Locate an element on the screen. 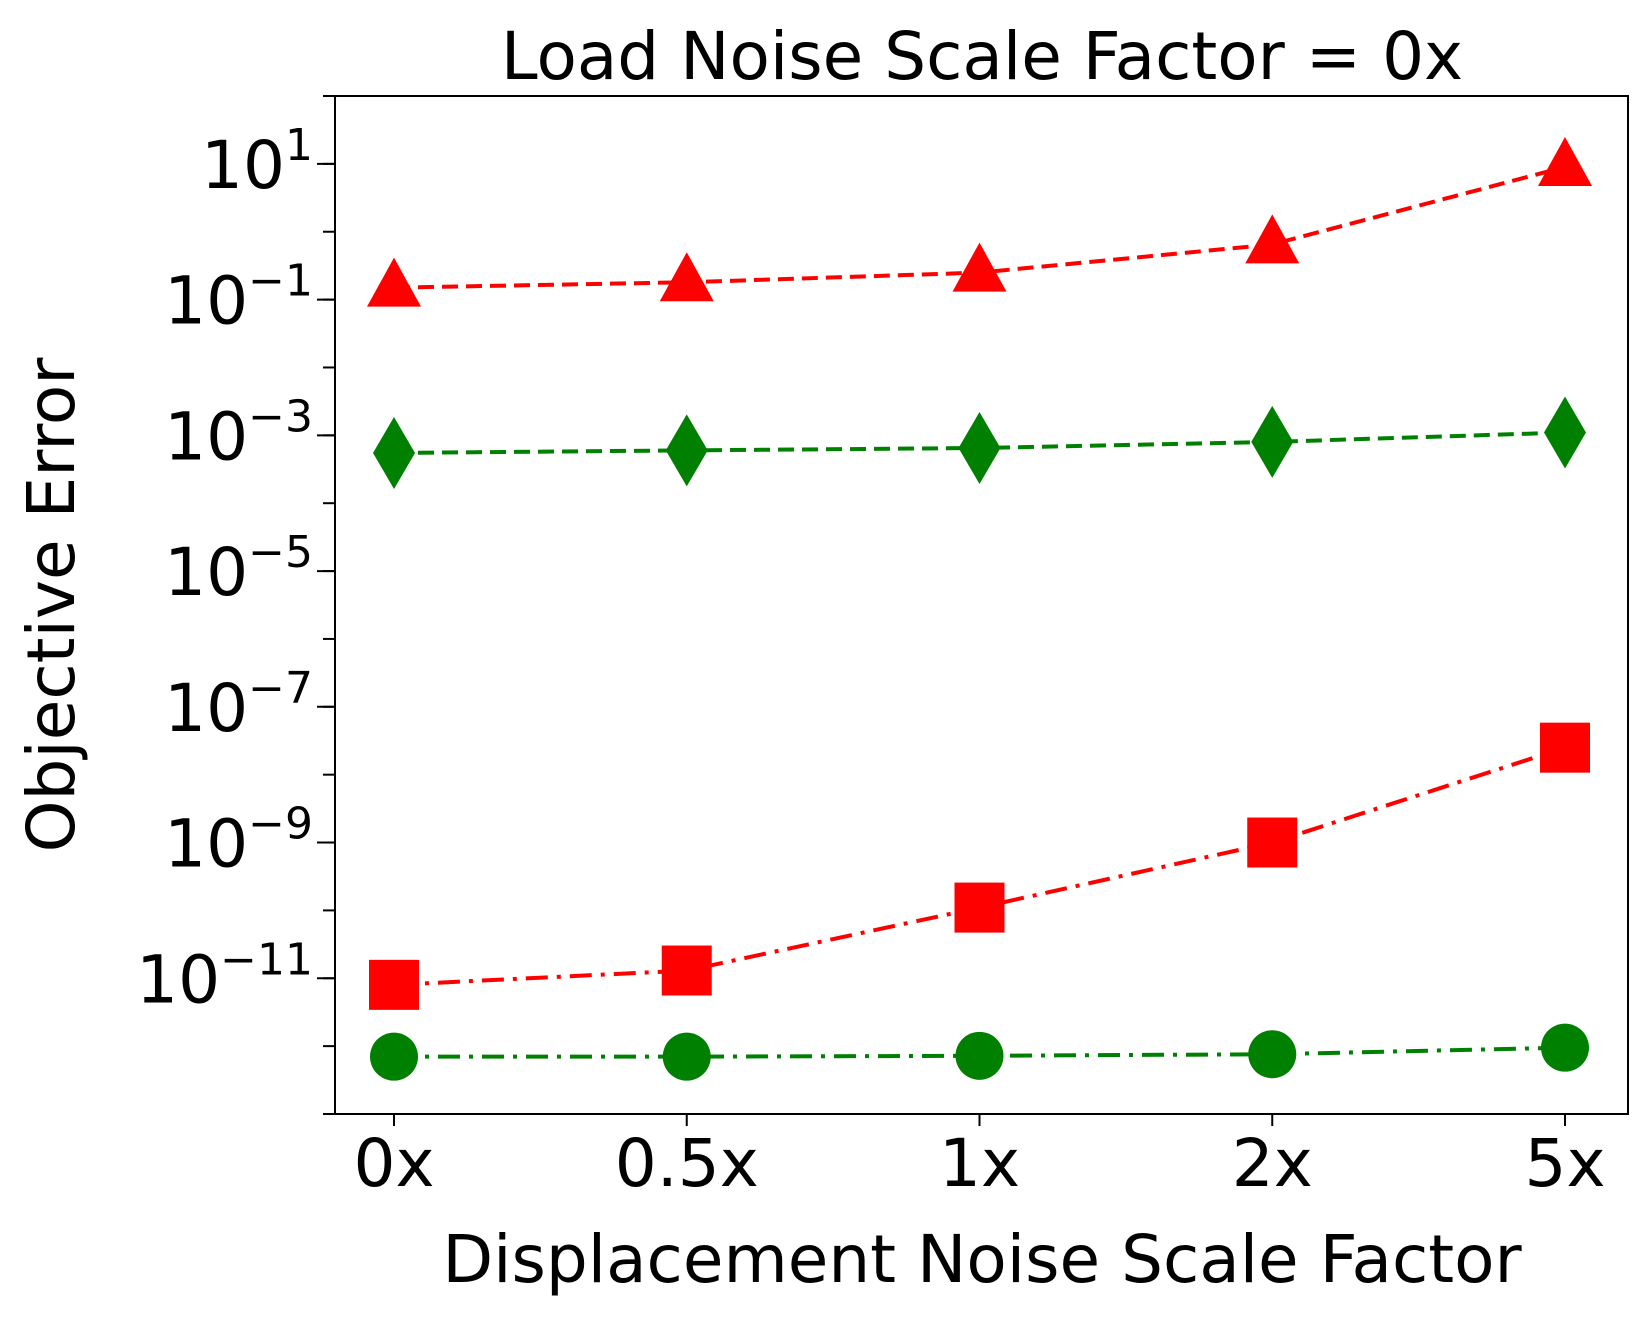 Image resolution: width=1644 pixels, height=1319 pixels. y-tick-label: 10⁻⁹ is located at coordinates (238, 841).